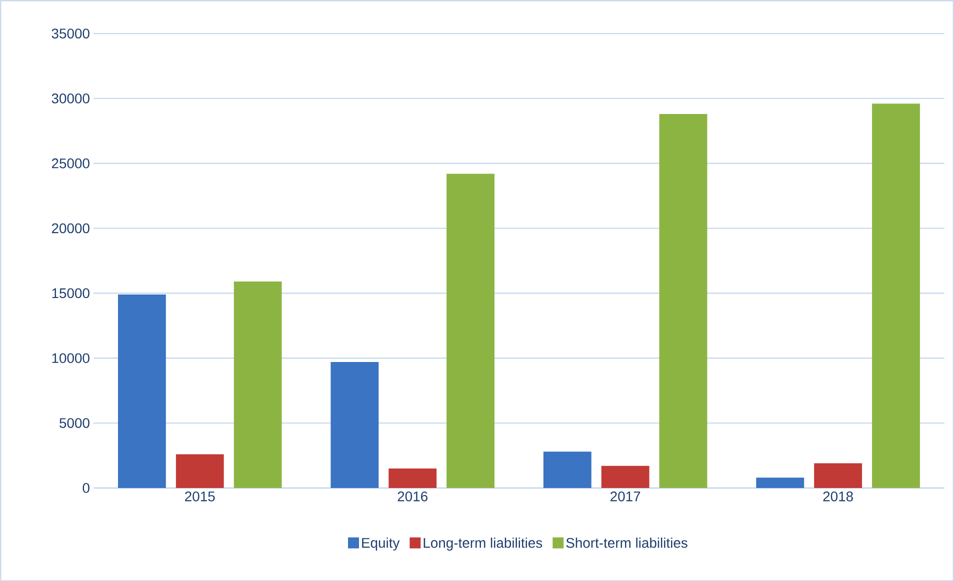 The width and height of the screenshot is (954, 581). I want to click on y-tick-label: 35000, so click(71, 33).